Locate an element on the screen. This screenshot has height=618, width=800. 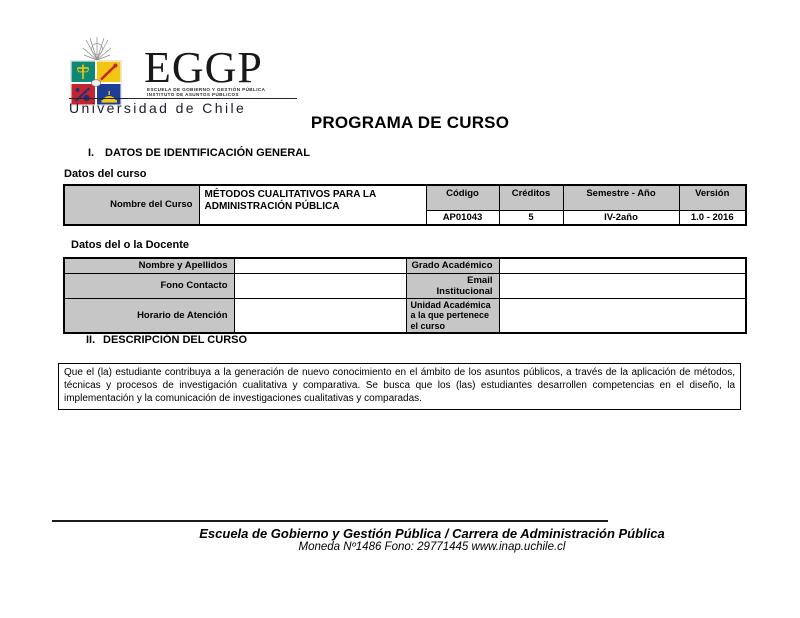
curso-value-codigo: AP01043 is located at coordinates (462, 217).